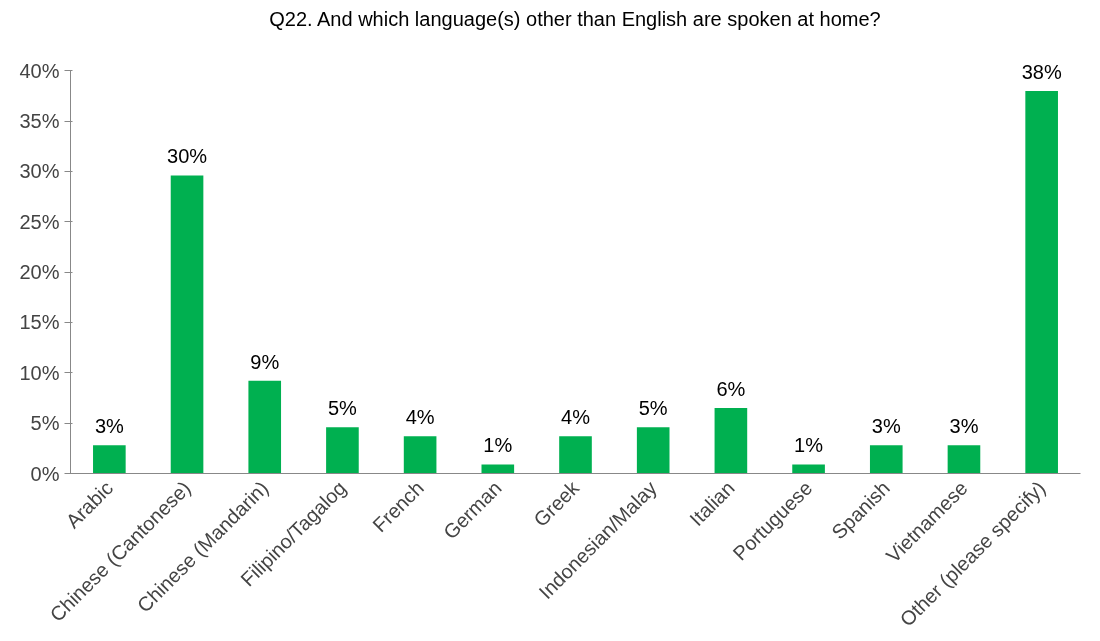  Describe the element at coordinates (39, 372) in the screenshot. I see `y-tick-label: 10%` at that location.